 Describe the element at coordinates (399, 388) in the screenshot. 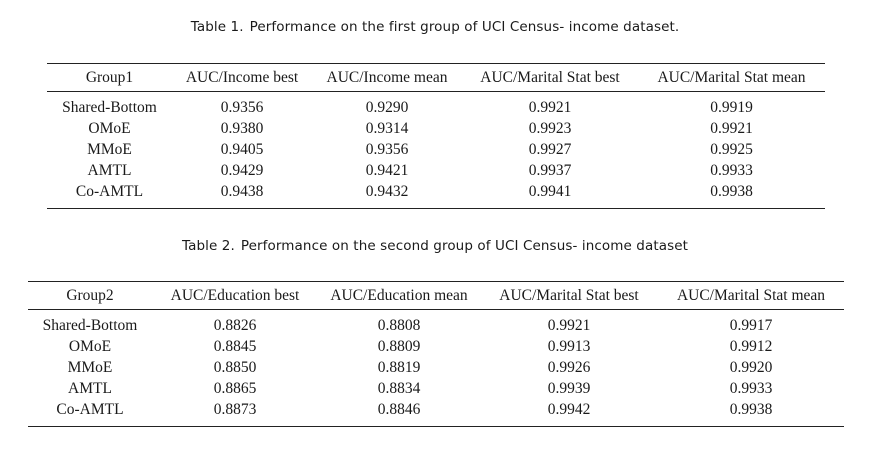

I see `table-cell: 0.8834` at that location.